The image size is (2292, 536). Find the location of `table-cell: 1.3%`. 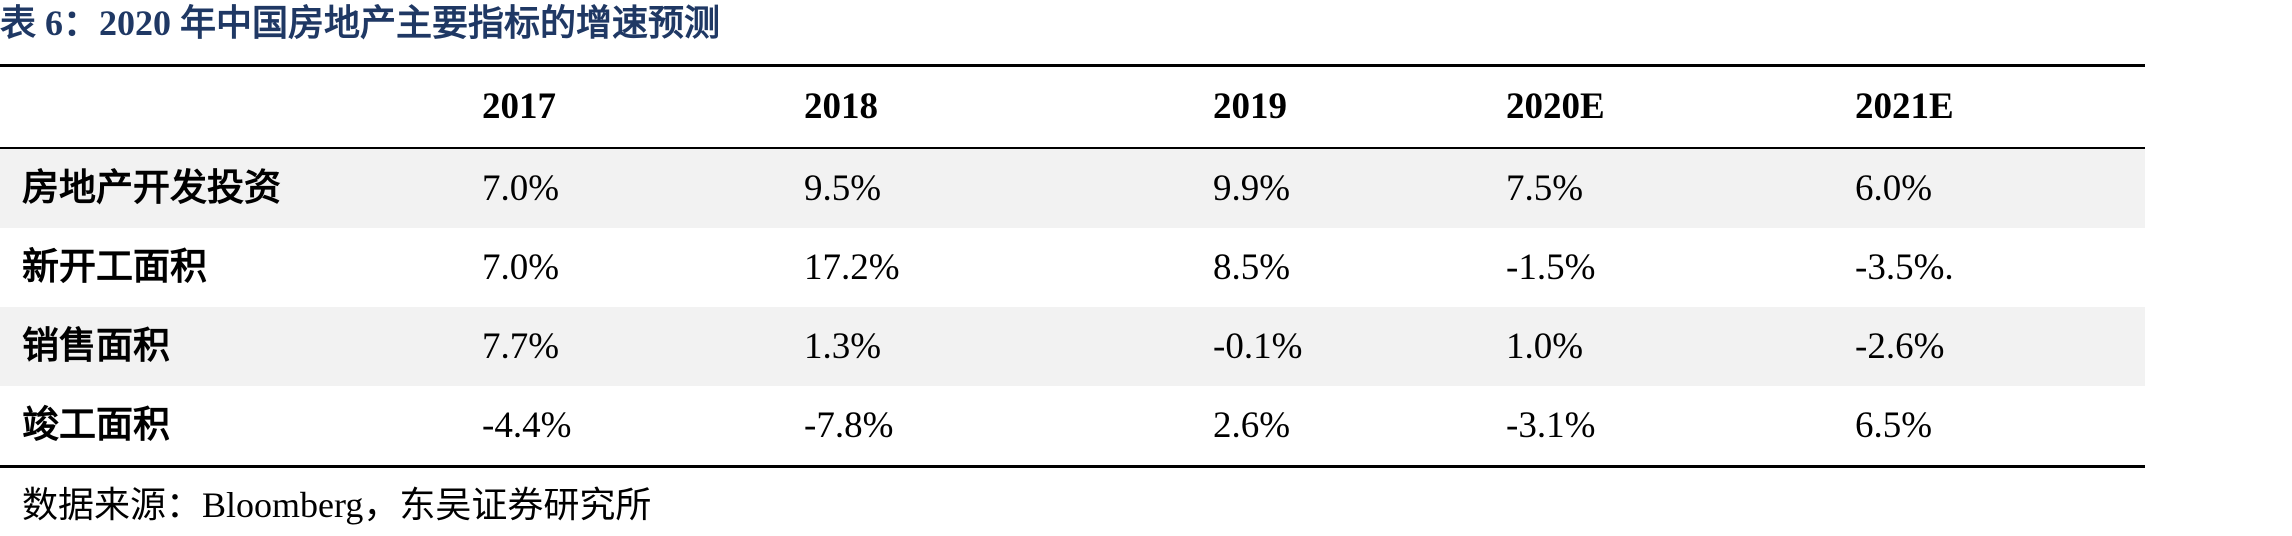

table-cell: 1.3% is located at coordinates (843, 346).